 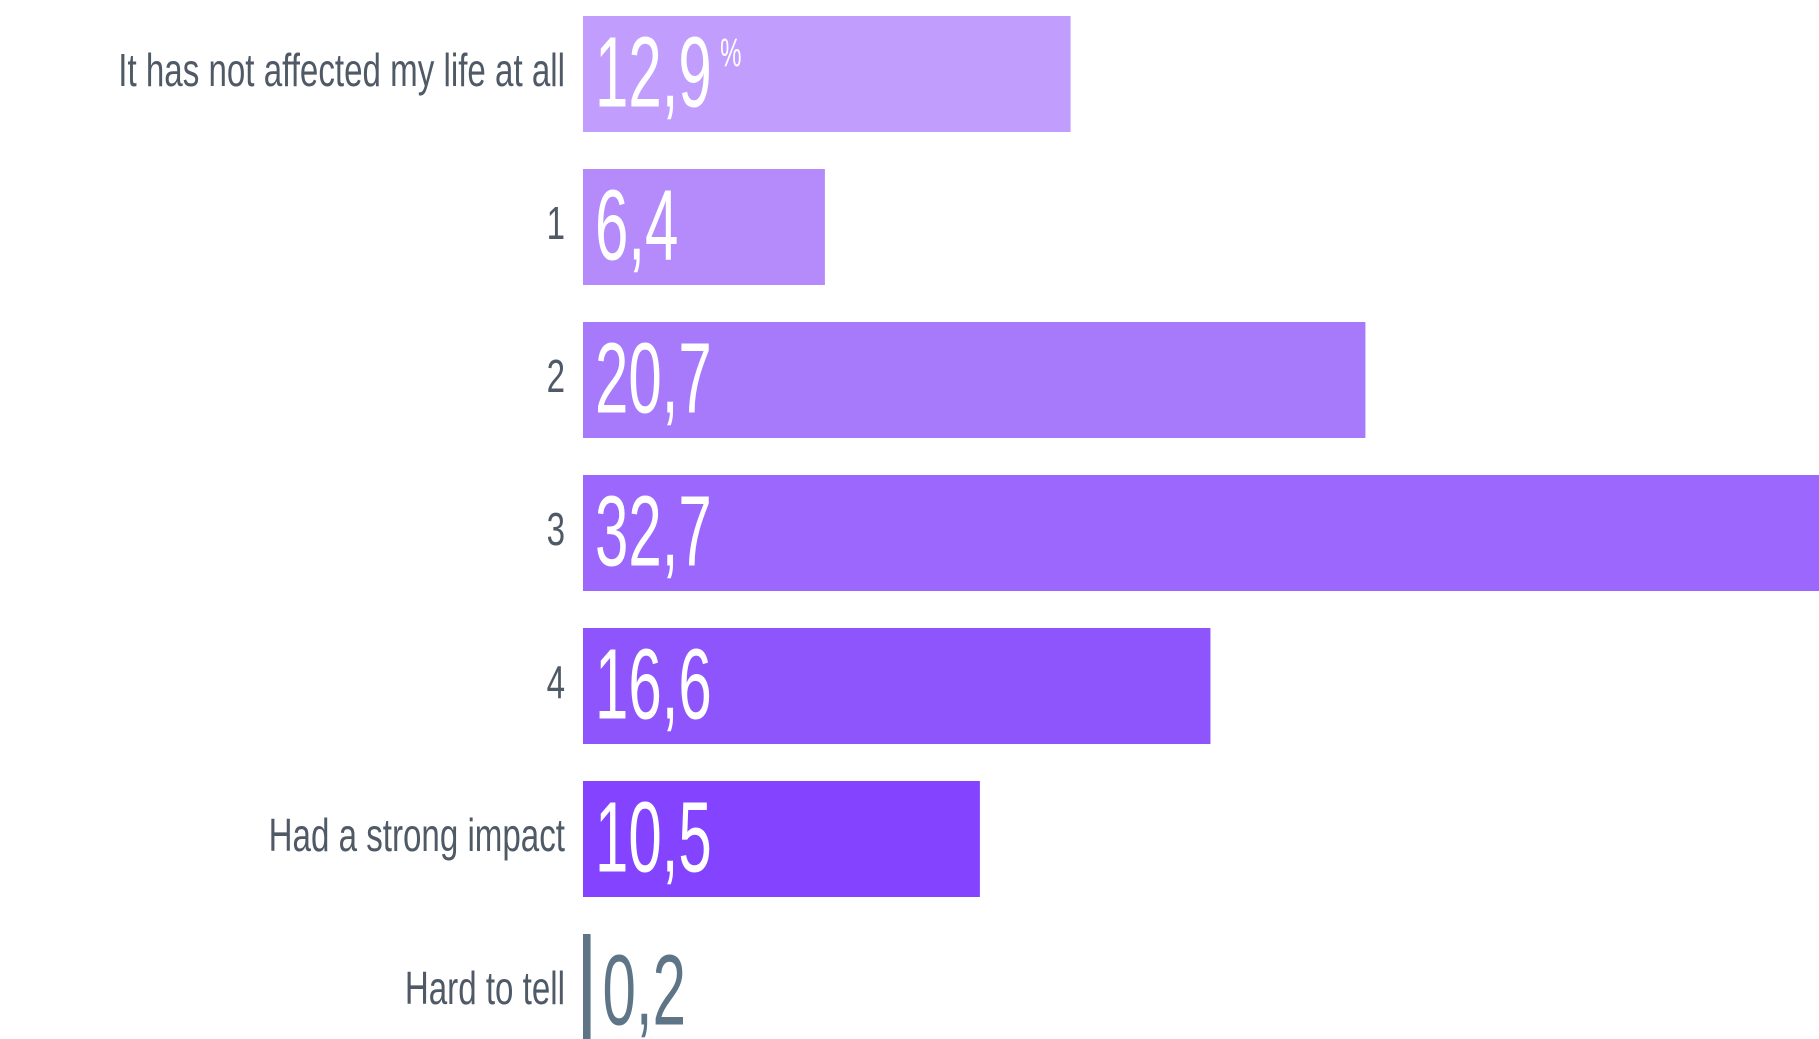 What do you see at coordinates (556, 683) in the screenshot?
I see `category-label: 4` at bounding box center [556, 683].